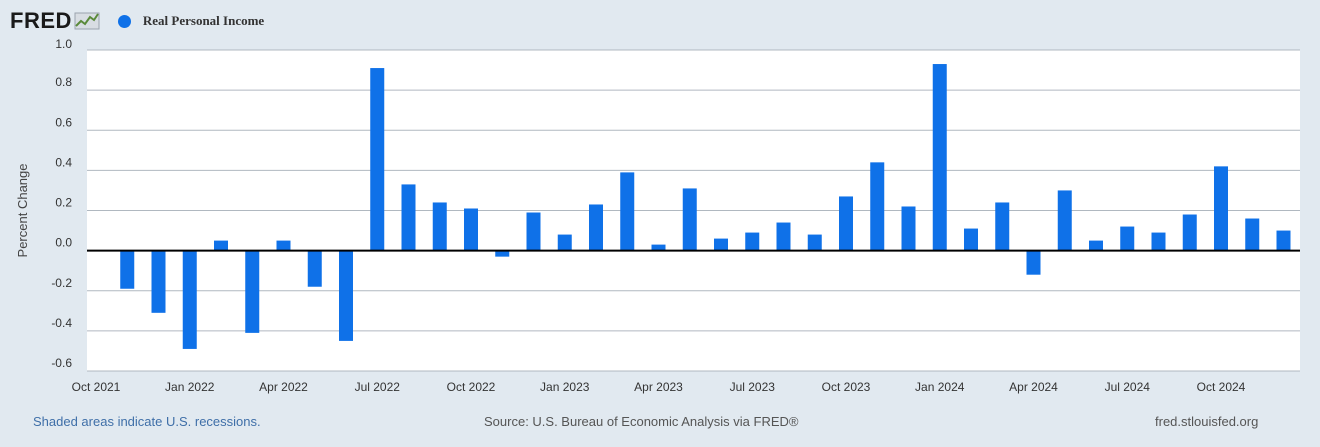 The height and width of the screenshot is (447, 1320). What do you see at coordinates (63, 82) in the screenshot?
I see `y-tick-label: 0.8` at bounding box center [63, 82].